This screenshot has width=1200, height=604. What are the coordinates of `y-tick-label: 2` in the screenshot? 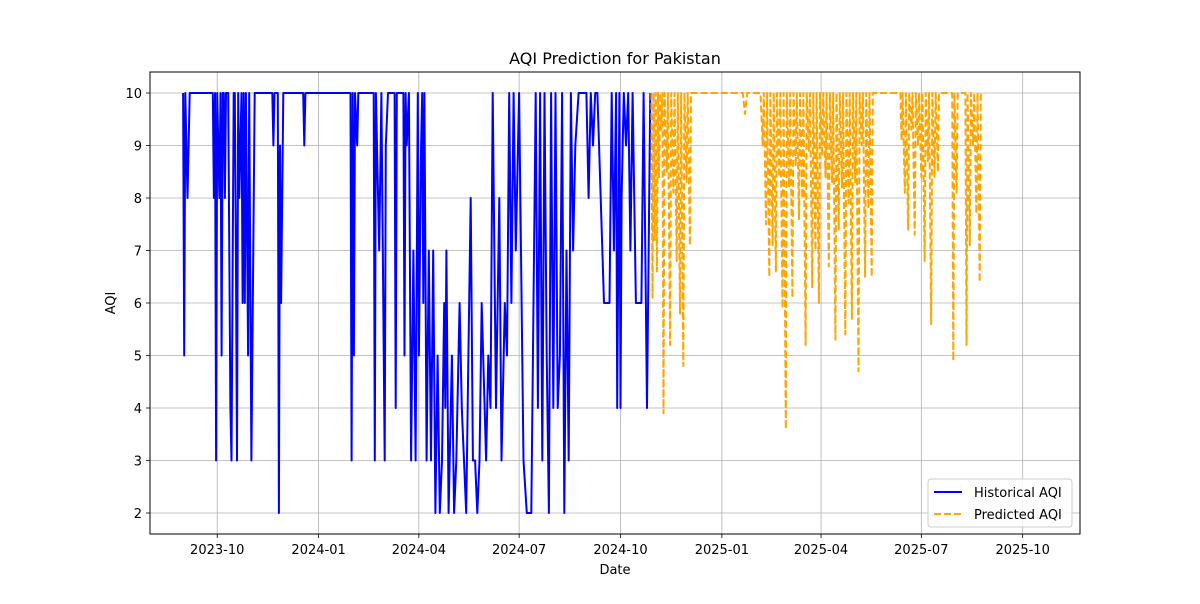 It's located at (138, 514).